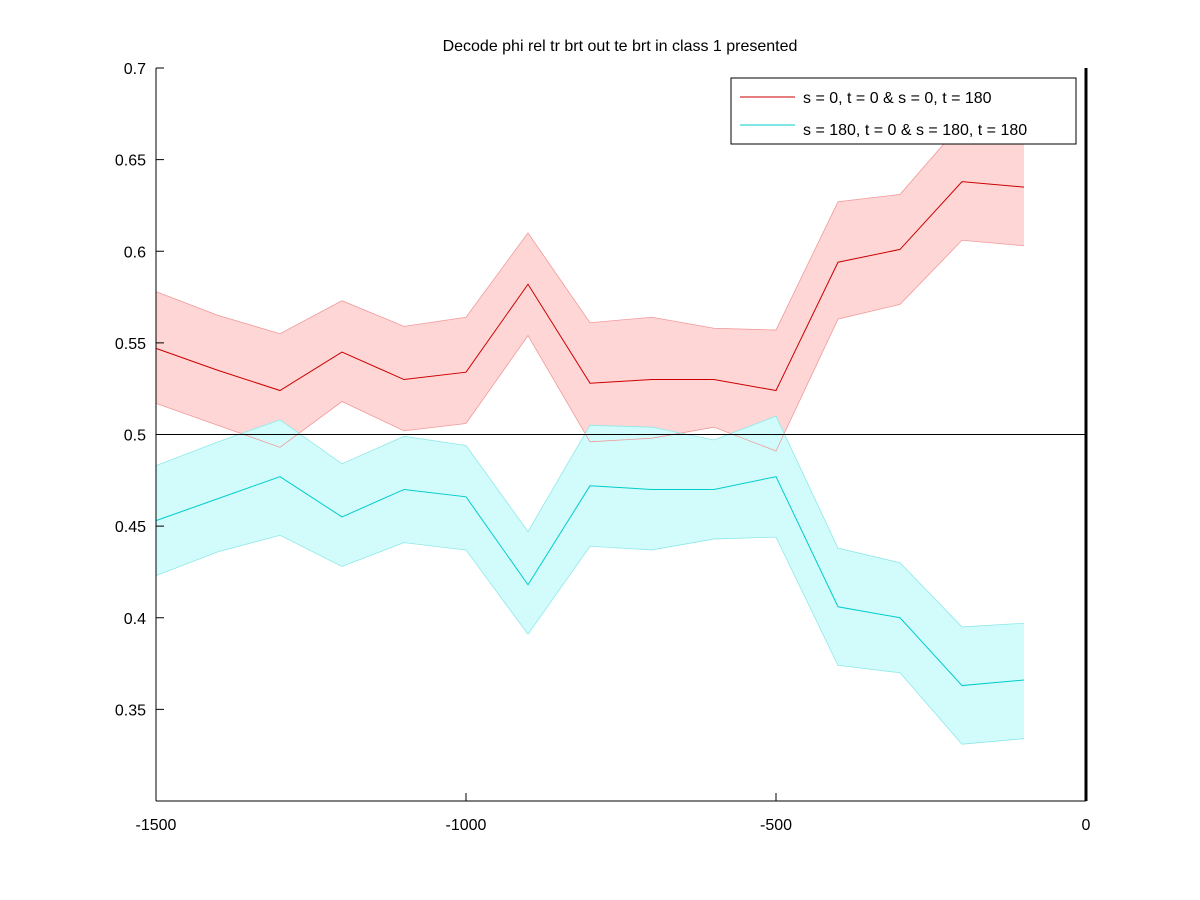  What do you see at coordinates (776, 825) in the screenshot?
I see `x-tick-label: -500` at bounding box center [776, 825].